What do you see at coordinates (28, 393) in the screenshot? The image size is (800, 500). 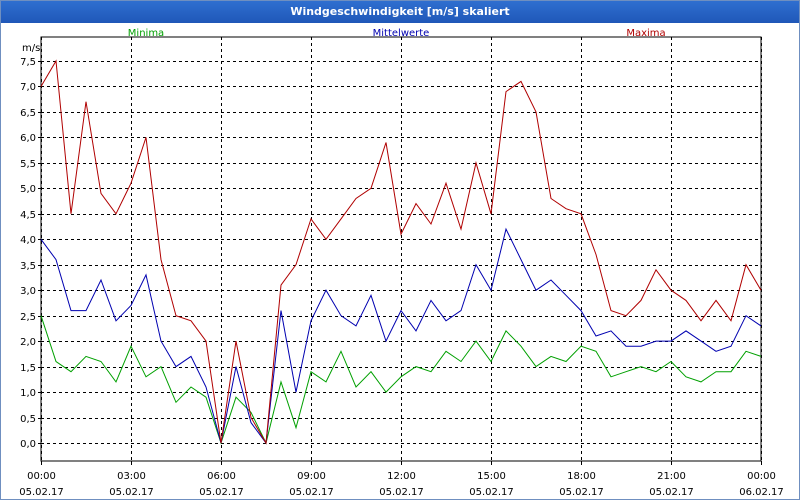 I see `y-tick-label: 1,0` at bounding box center [28, 393].